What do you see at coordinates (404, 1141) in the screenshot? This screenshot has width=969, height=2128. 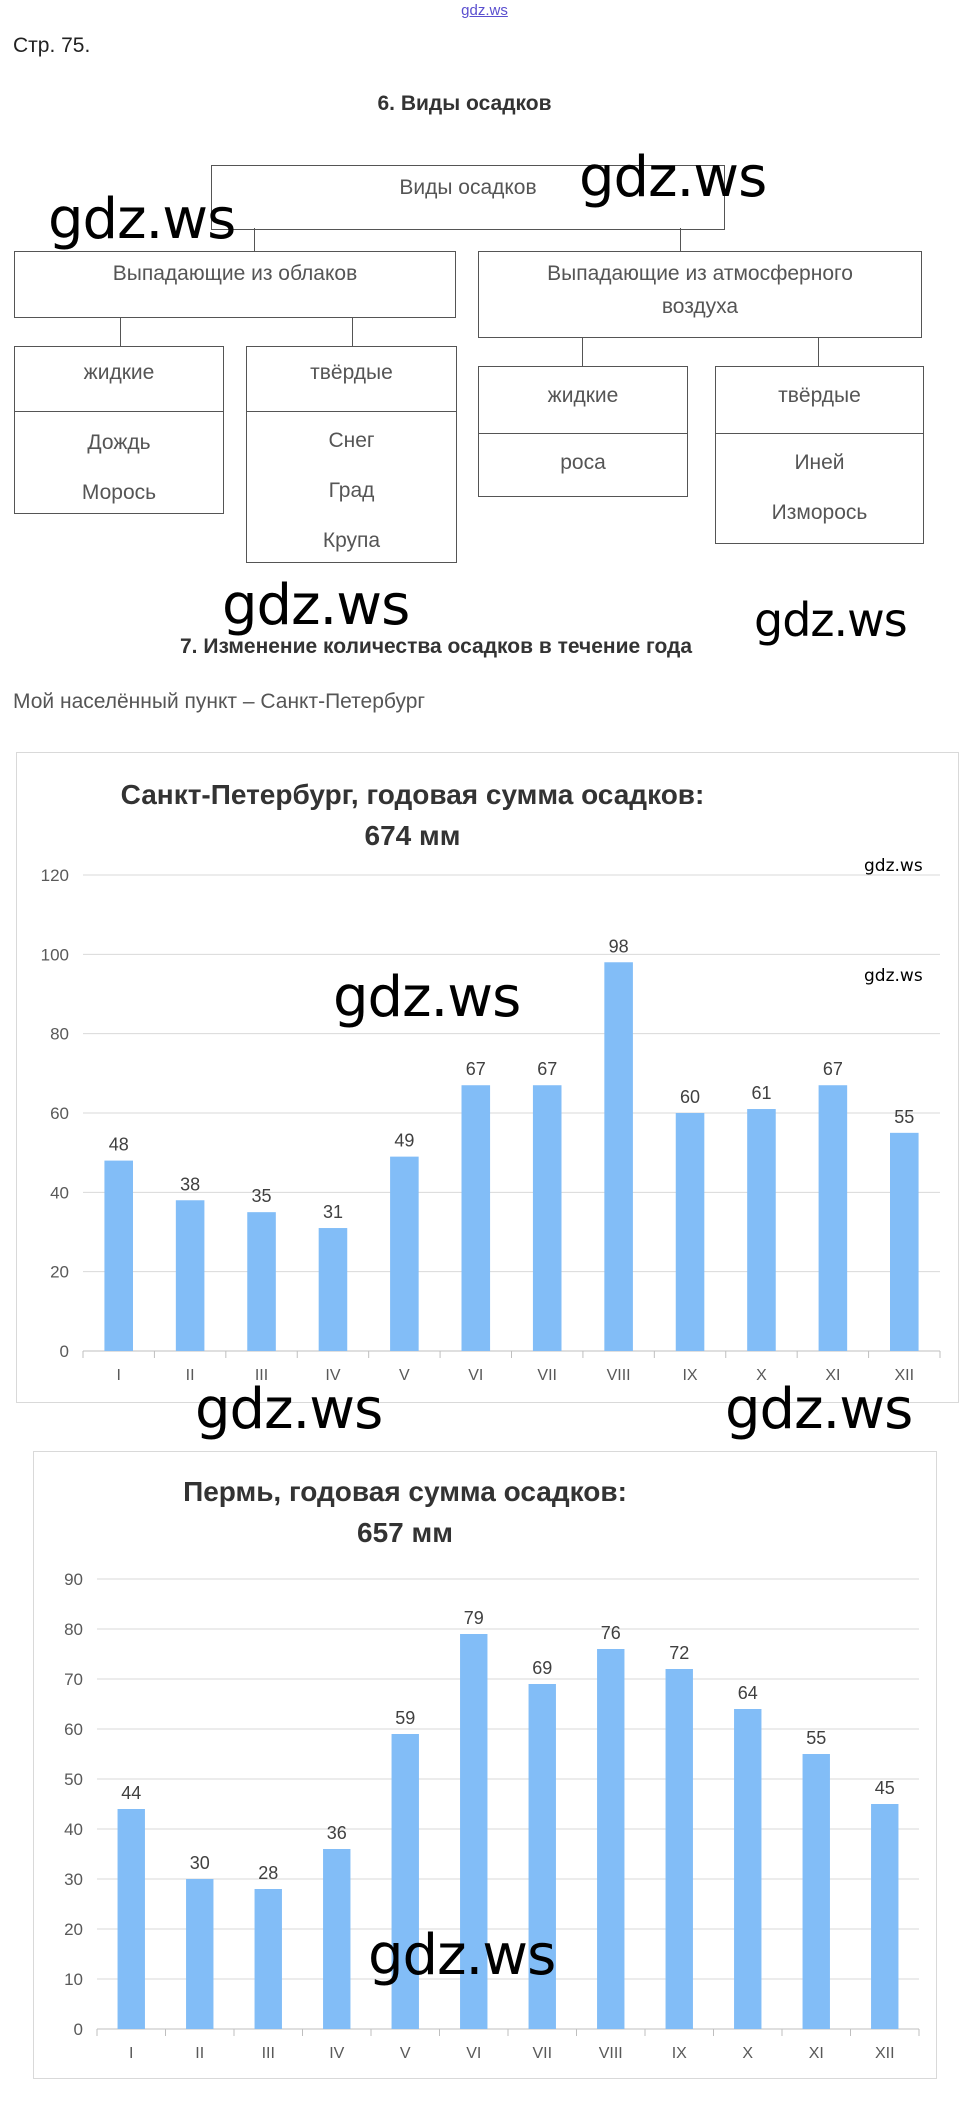 I see `data-label: 49` at bounding box center [404, 1141].